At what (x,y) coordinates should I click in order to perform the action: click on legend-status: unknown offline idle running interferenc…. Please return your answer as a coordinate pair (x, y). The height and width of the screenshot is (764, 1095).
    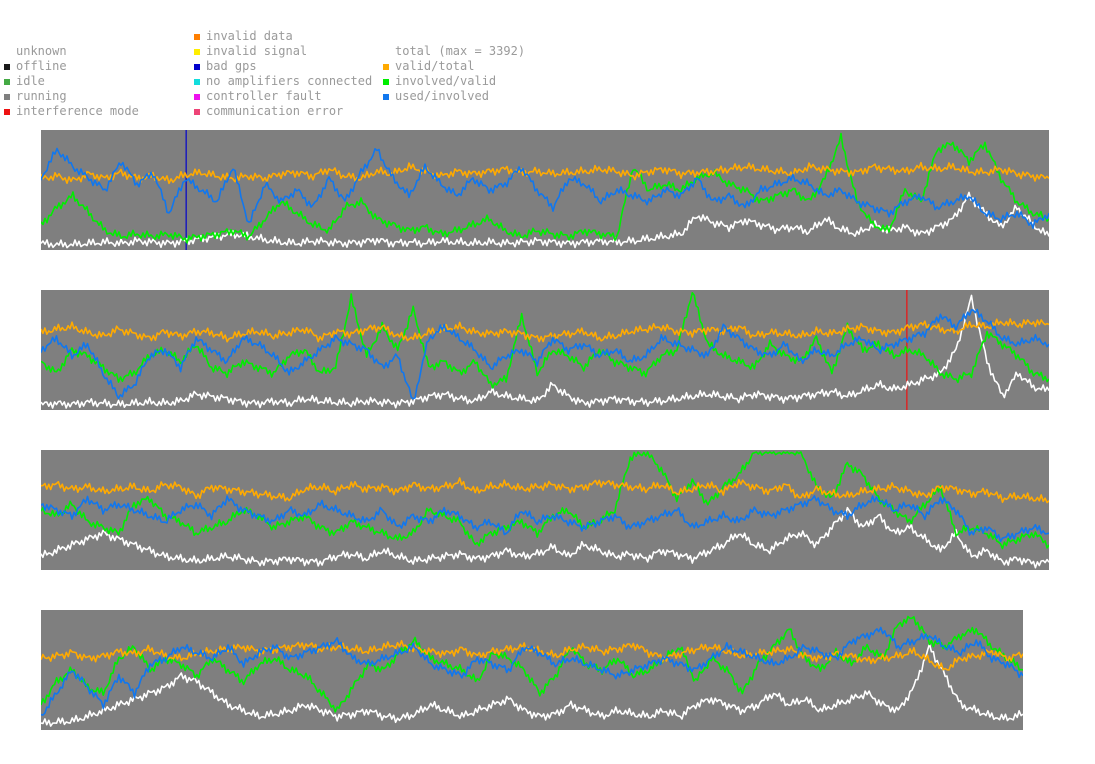
    Looking at the image, I should click on (71, 81).